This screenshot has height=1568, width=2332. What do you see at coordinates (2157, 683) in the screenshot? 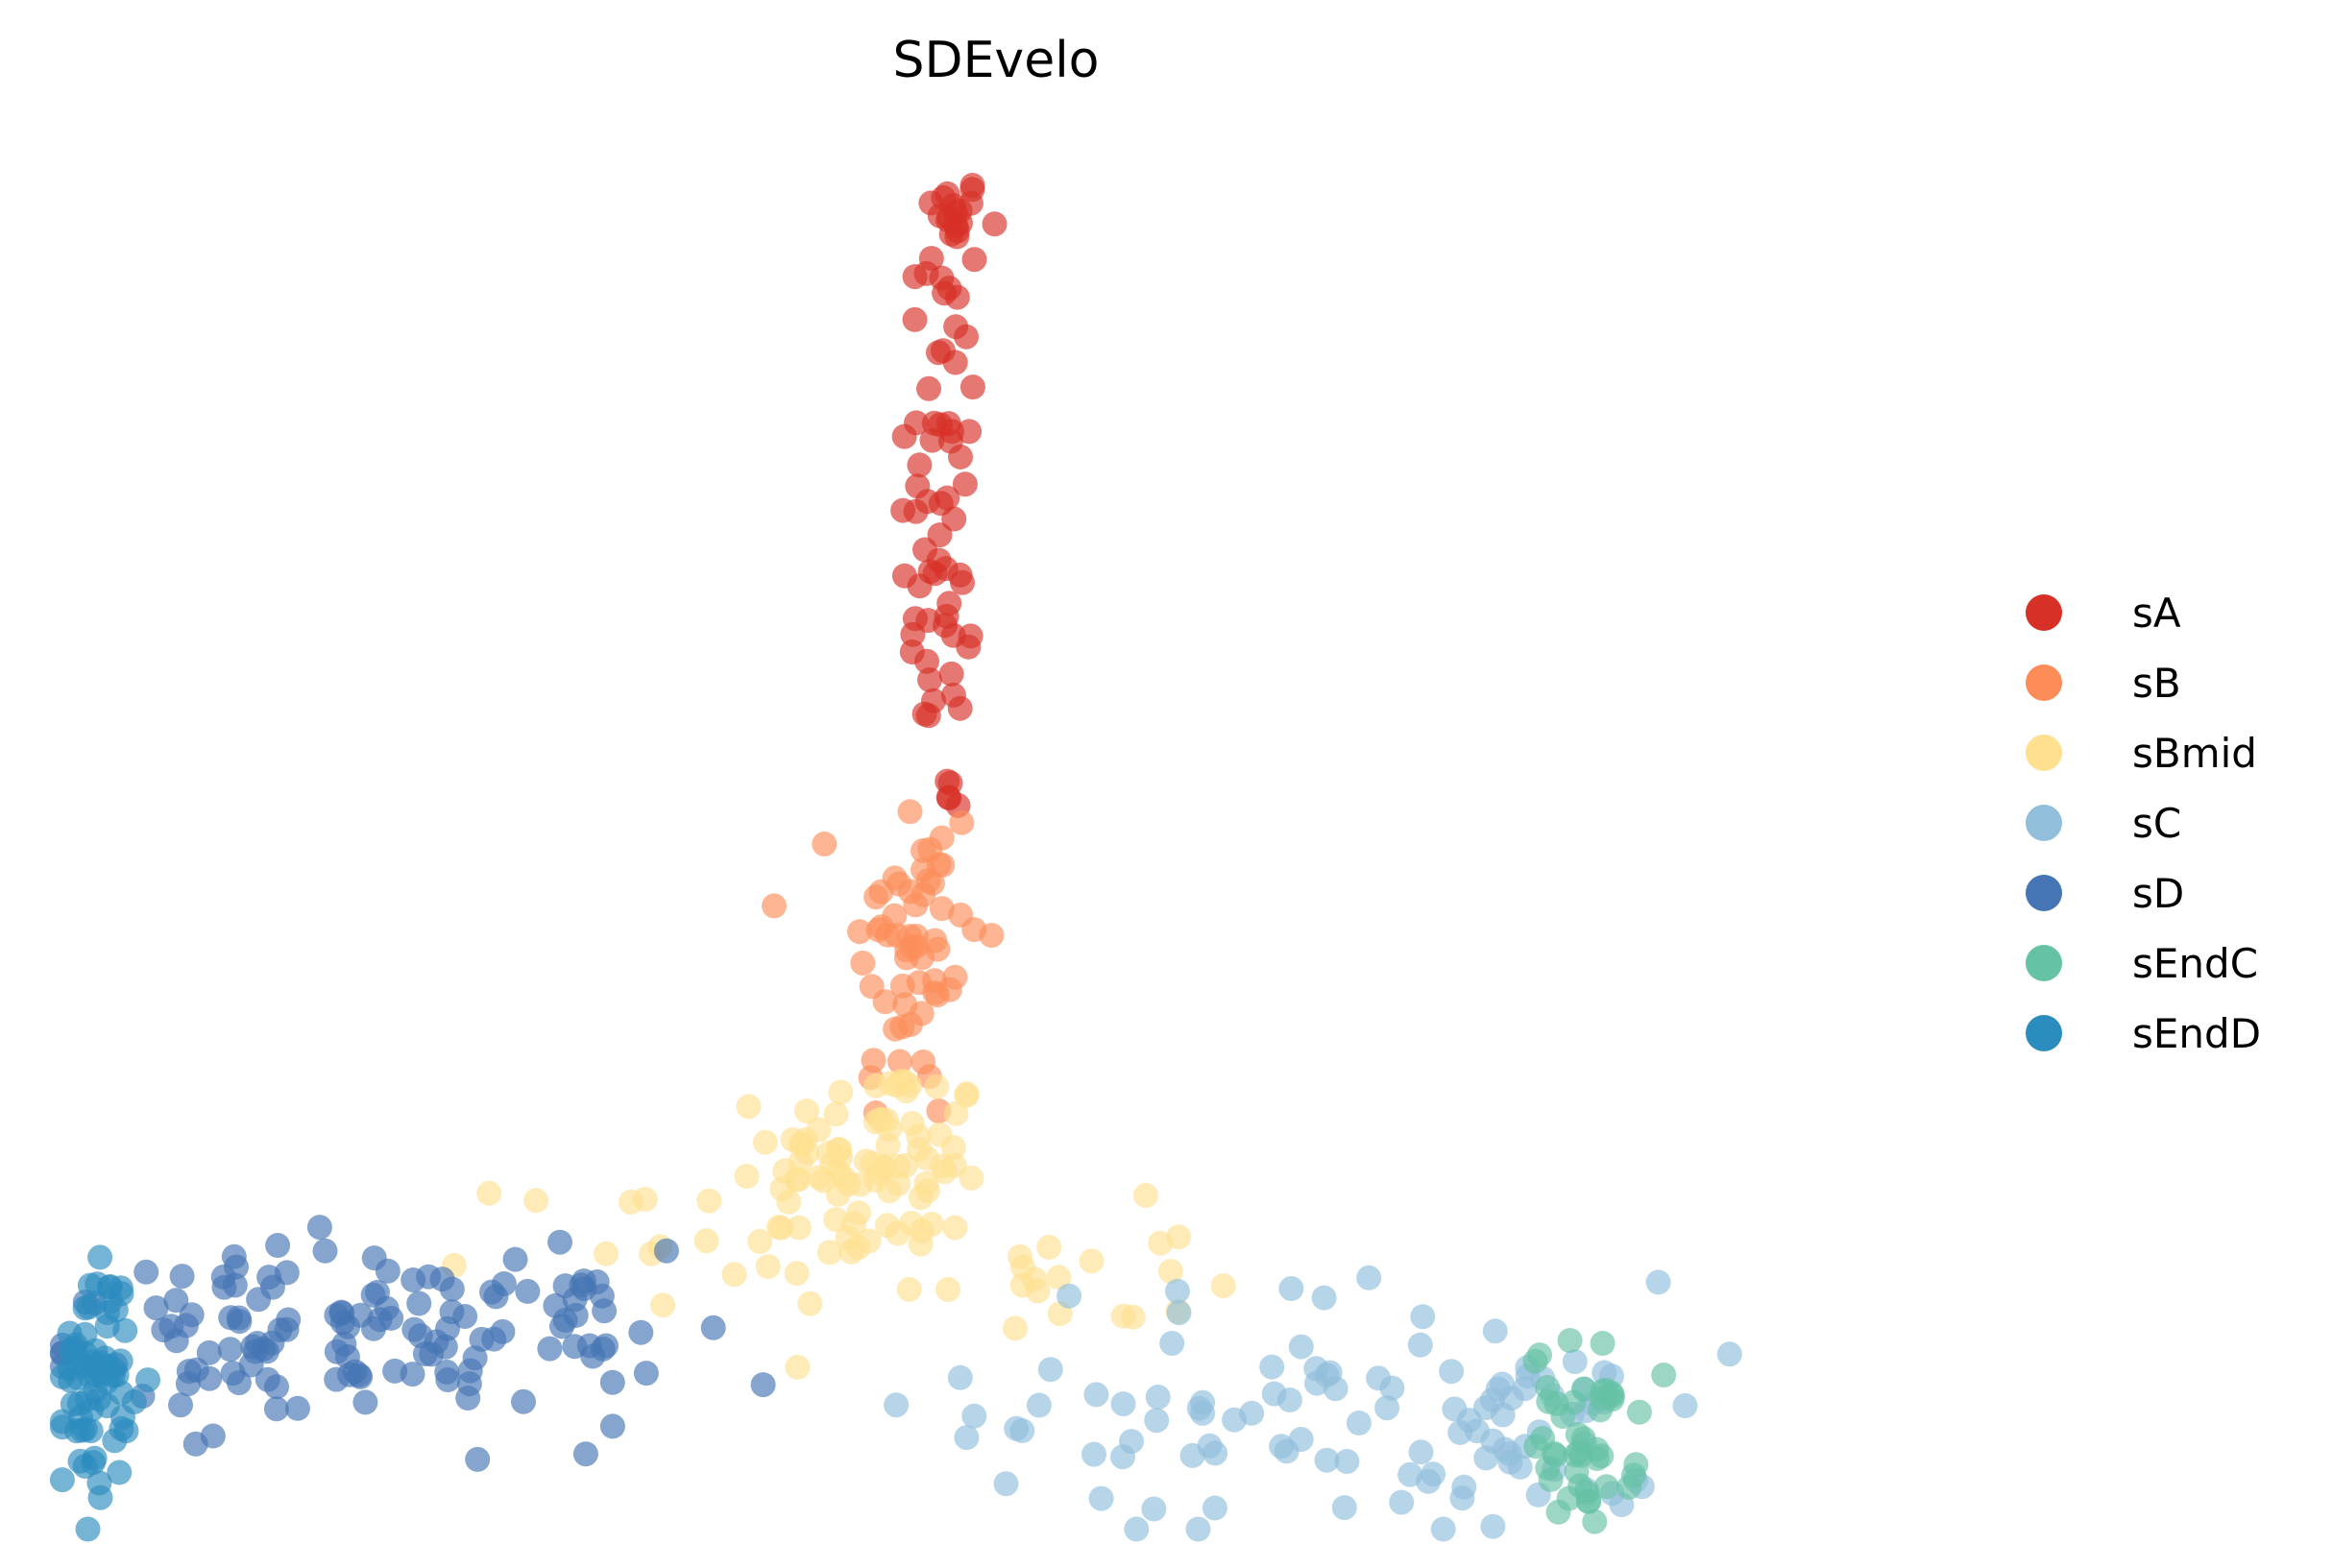
I see `legend-label: sB` at bounding box center [2157, 683].